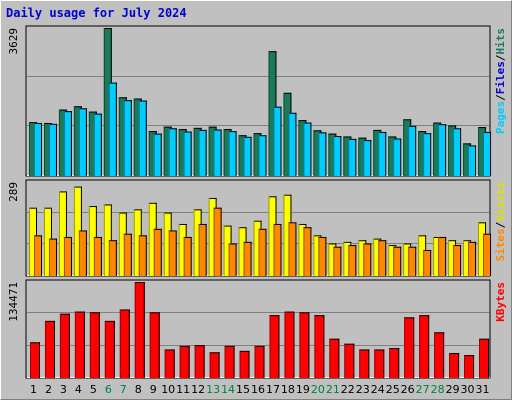 The image size is (512, 400). I want to click on legend-sites: Sites, so click(500, 244).